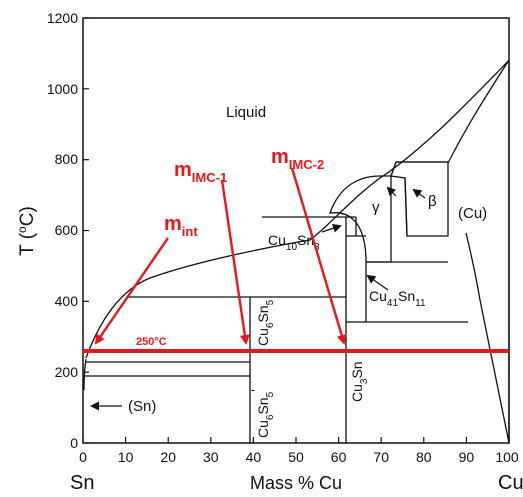 The width and height of the screenshot is (523, 497). I want to click on x-tick-label: 100, so click(507, 457).